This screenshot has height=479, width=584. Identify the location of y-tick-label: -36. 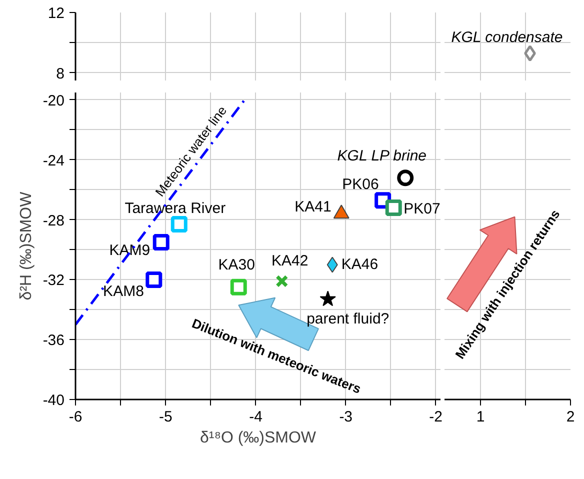
(53, 341).